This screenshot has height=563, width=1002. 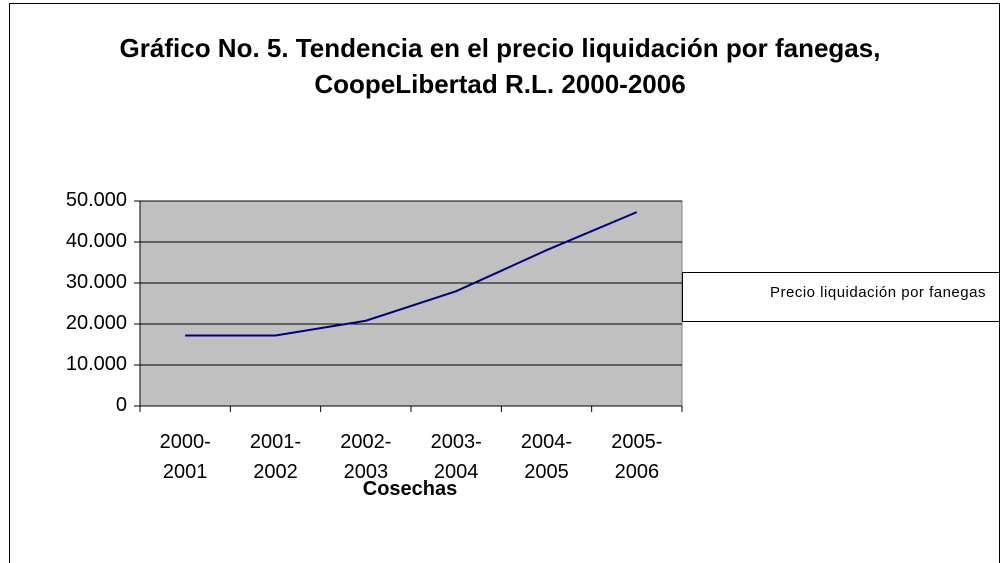 What do you see at coordinates (96, 364) in the screenshot?
I see `y-tick-label: 10.000` at bounding box center [96, 364].